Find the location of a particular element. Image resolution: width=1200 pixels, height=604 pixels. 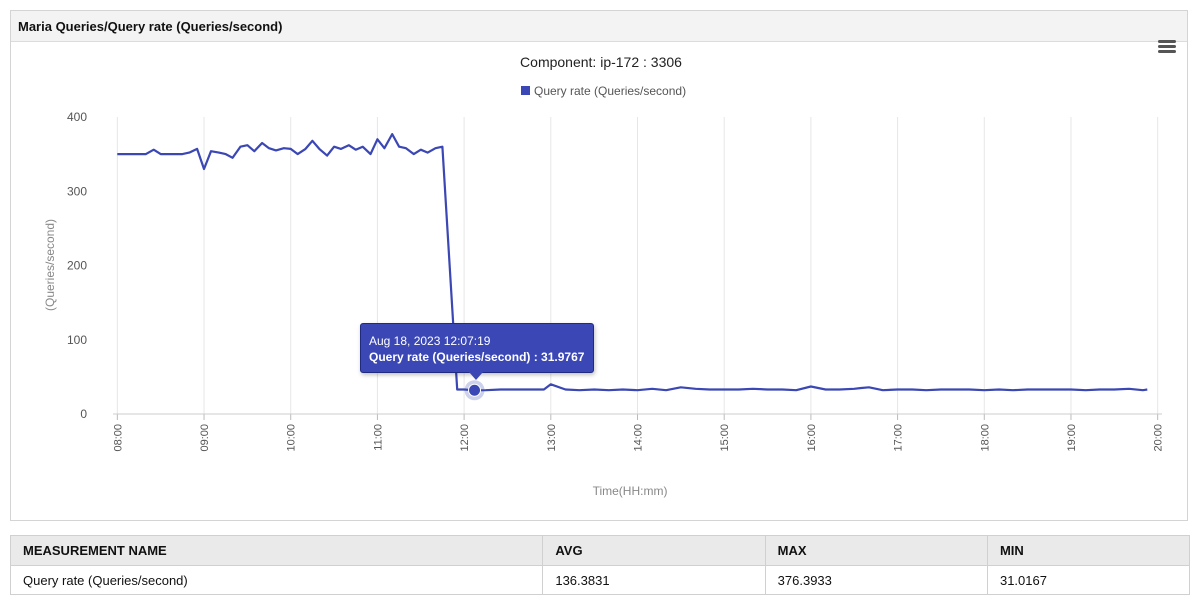

header-avg: AVG is located at coordinates (654, 550).